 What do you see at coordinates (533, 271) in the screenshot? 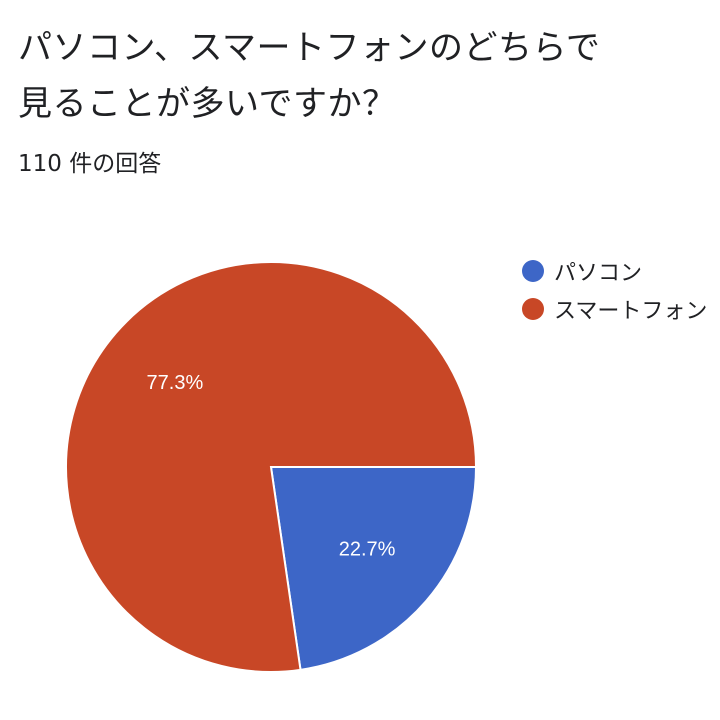
I see `legend-swatch-pc` at bounding box center [533, 271].